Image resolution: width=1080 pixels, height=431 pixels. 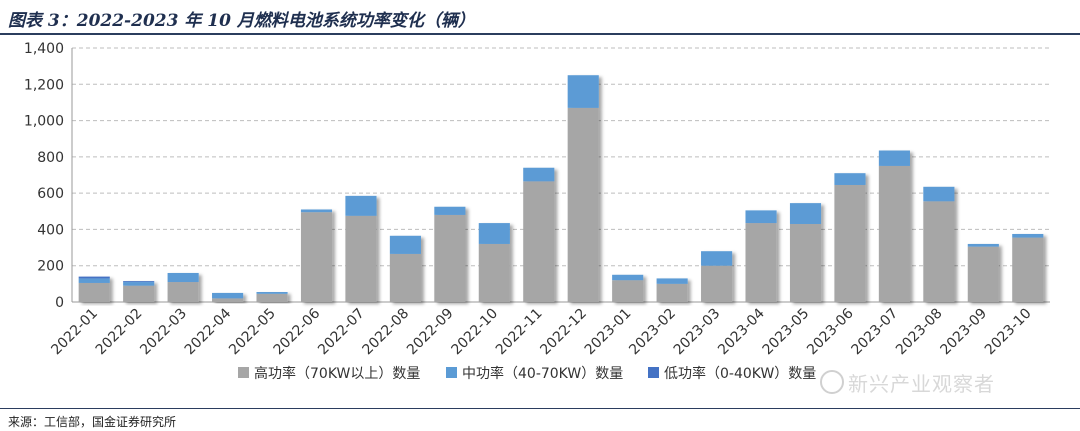 I want to click on watermark: 新兴产业观察者, so click(x=907, y=382).